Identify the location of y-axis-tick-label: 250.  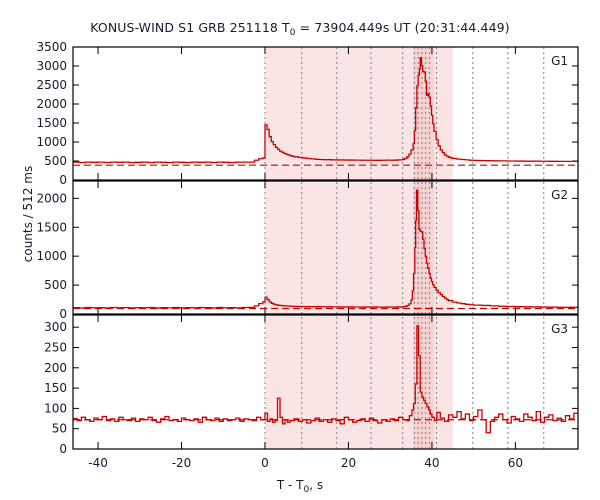
(55, 347).